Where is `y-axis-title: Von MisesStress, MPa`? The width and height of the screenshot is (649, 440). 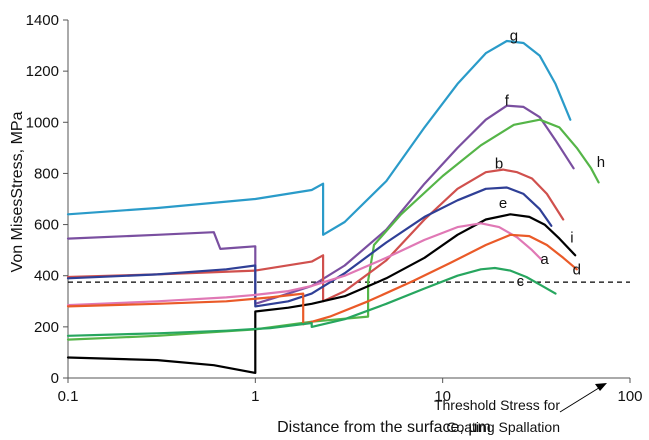
y-axis-title: Von MisesStress, MPa is located at coordinates (17, 191).